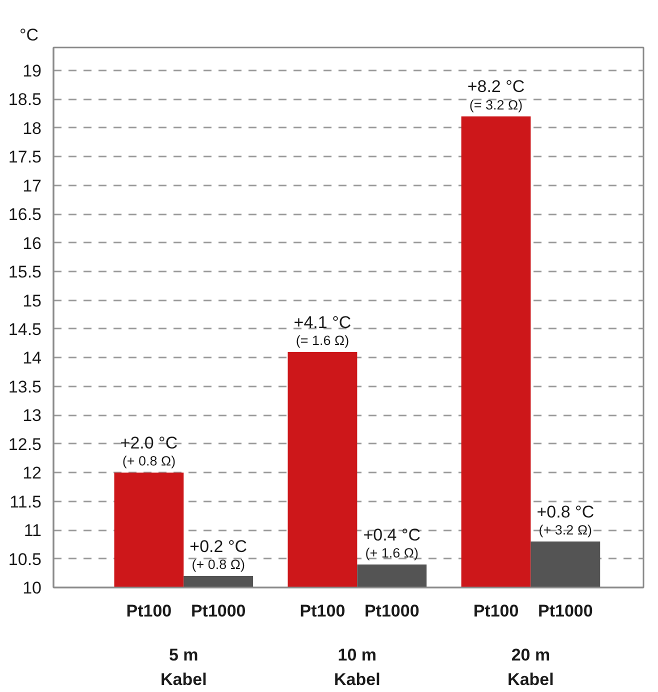 The width and height of the screenshot is (658, 692). I want to click on y-tick-label: 12, so click(32, 473).